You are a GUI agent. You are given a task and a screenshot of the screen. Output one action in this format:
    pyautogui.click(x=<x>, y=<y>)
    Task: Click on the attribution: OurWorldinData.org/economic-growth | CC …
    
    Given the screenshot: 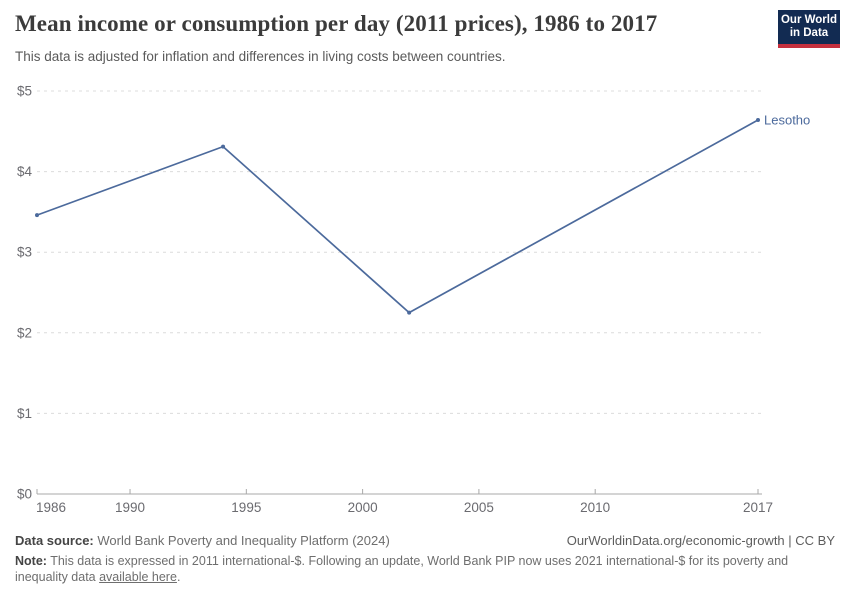 What is the action you would take?
    pyautogui.click(x=700, y=540)
    